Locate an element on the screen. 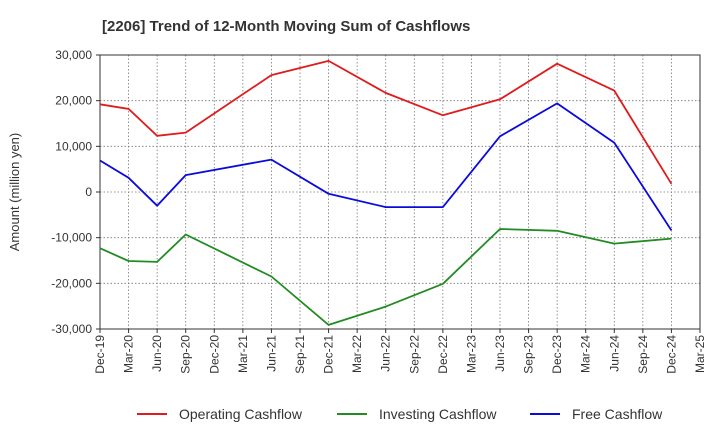 Image resolution: width=720 pixels, height=440 pixels. x-tick-label: Dec-24 is located at coordinates (671, 354).